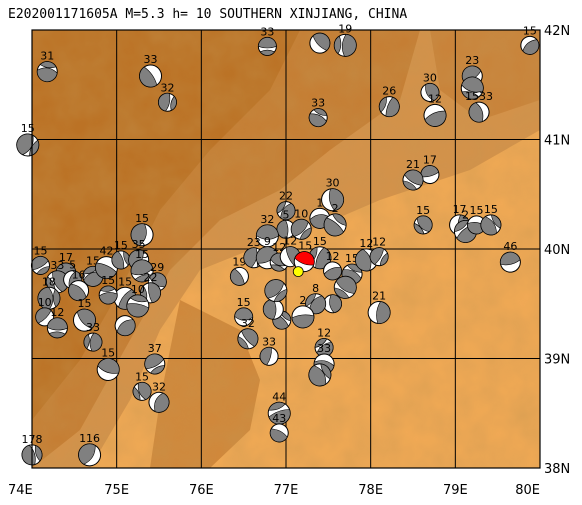  What do you see at coordinates (455, 490) in the screenshot?
I see `x-tick-label: 79E` at bounding box center [455, 490].